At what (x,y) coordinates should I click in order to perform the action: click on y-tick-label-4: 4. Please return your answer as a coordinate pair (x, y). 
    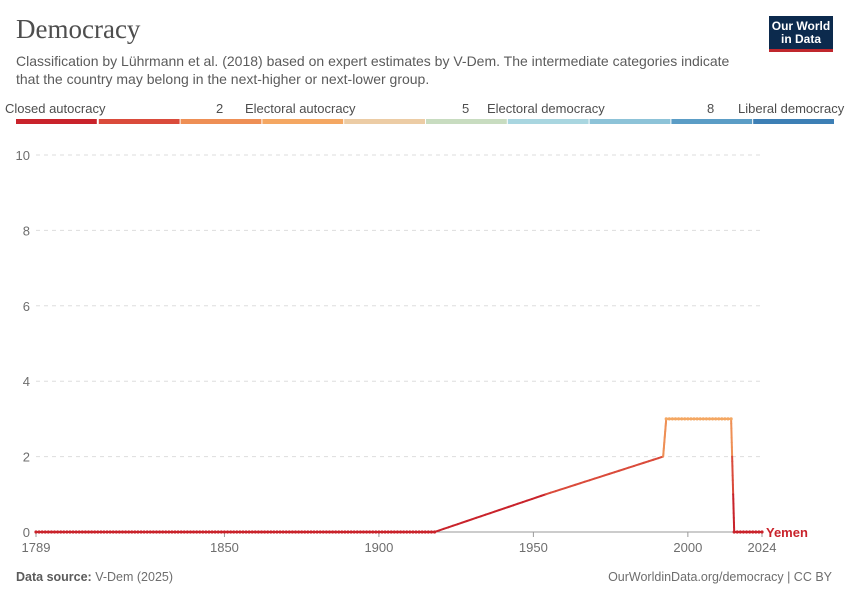
    Looking at the image, I should click on (26, 381).